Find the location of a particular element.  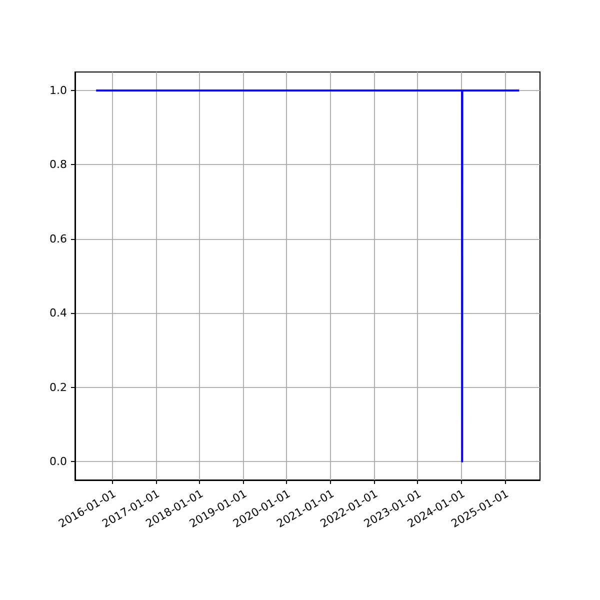

y-tick-label: 0.2 is located at coordinates (58, 387).